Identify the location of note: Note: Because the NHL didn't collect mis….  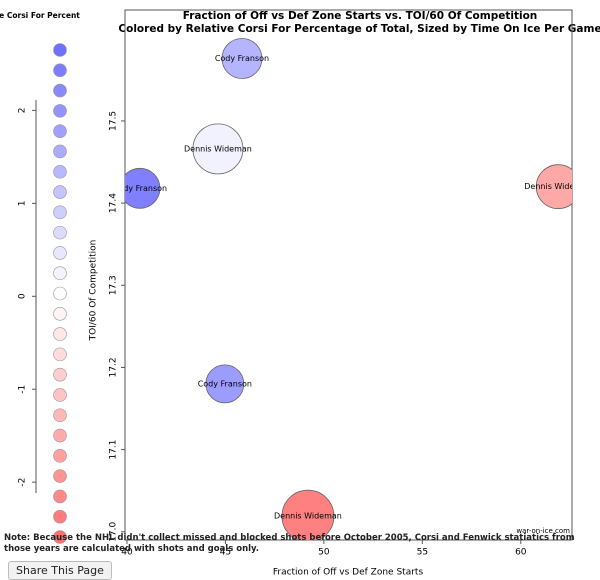
(289, 543).